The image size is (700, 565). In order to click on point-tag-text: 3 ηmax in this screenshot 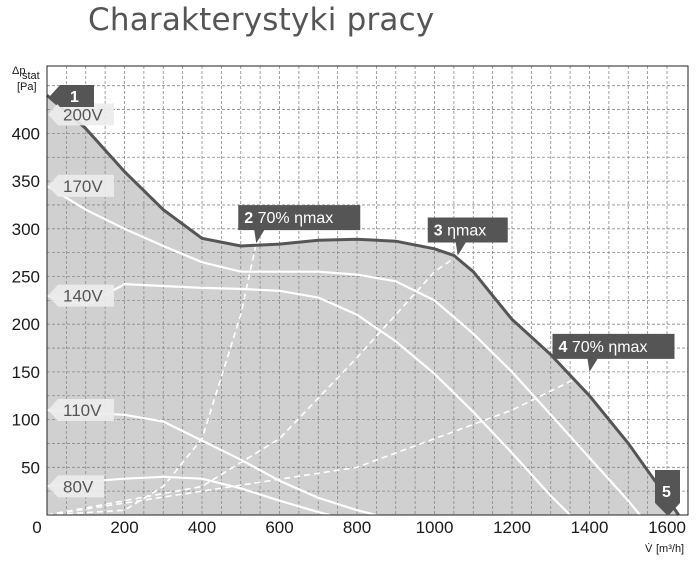, I will do `click(460, 231)`.